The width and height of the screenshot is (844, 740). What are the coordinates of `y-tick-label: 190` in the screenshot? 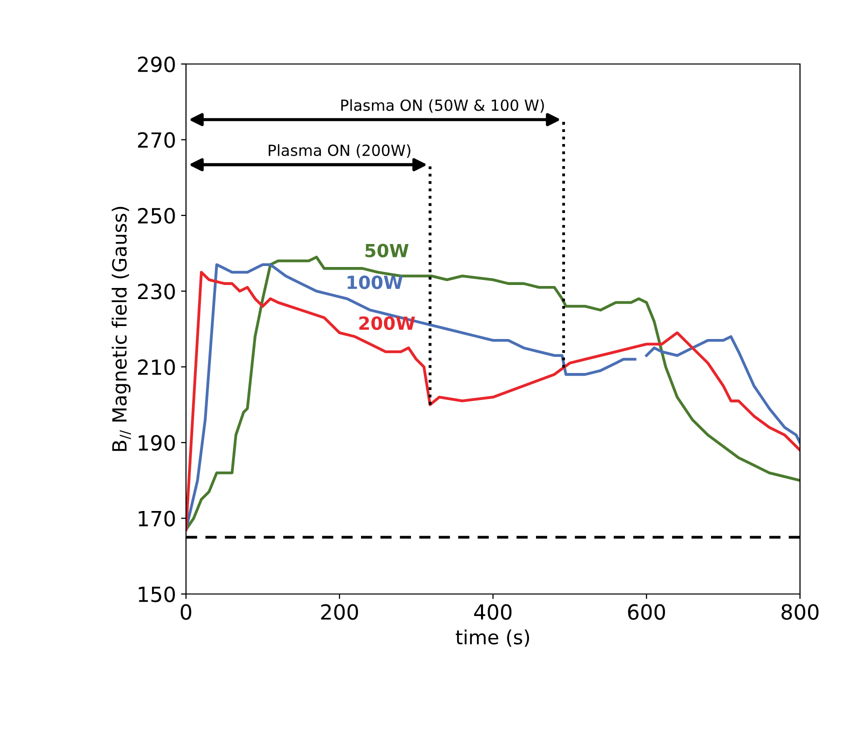 It's located at (156, 443).